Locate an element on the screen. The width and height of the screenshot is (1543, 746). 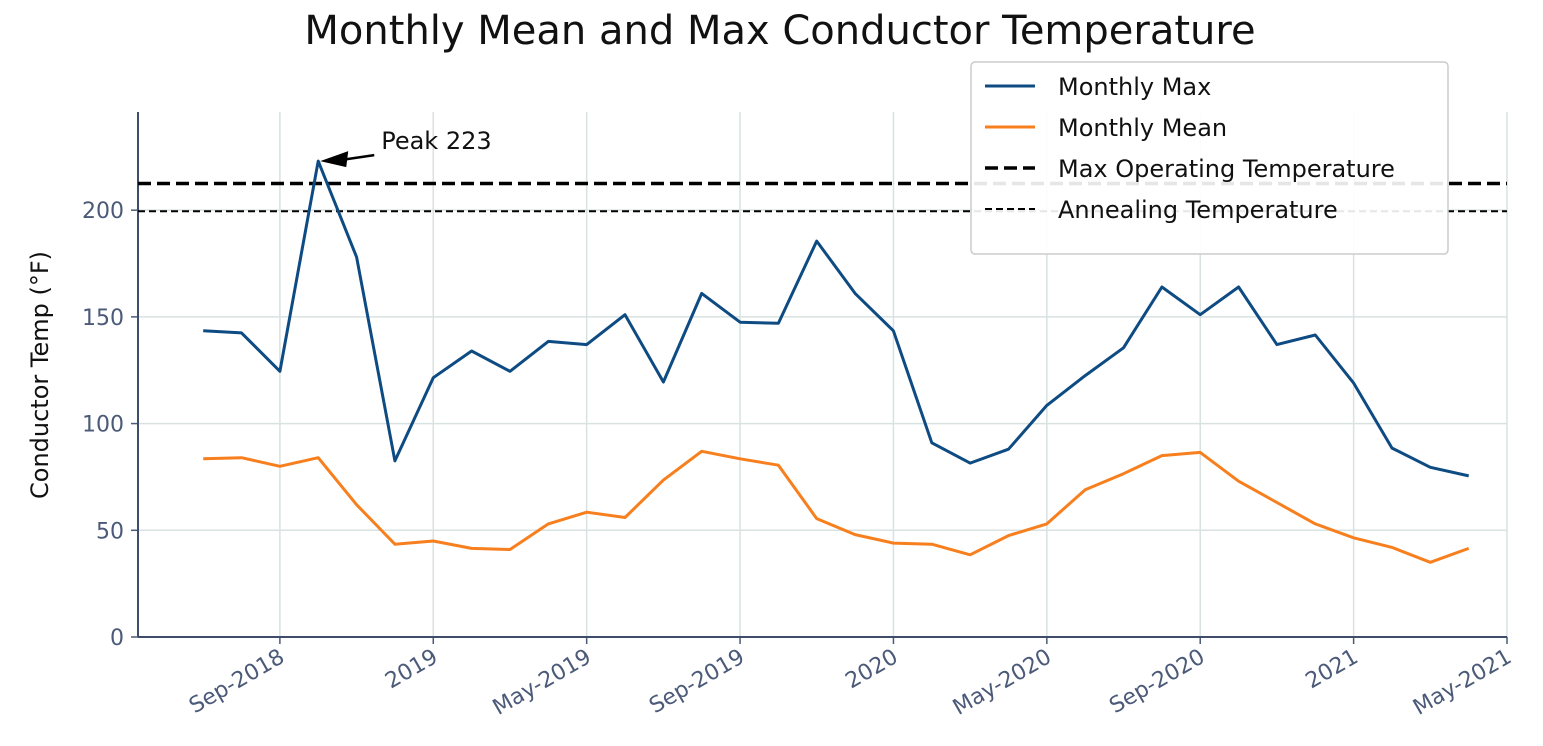
legend-label: Monthly Mean is located at coordinates (1142, 128).